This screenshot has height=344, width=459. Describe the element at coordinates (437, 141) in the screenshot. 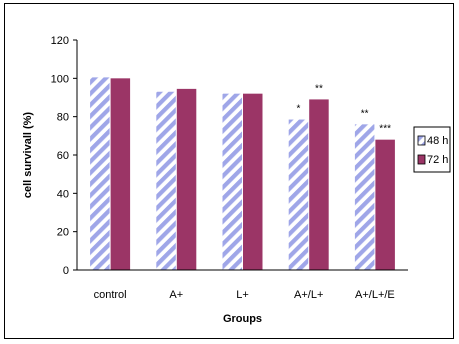

I see `legend-label-48h: 48 h` at that location.